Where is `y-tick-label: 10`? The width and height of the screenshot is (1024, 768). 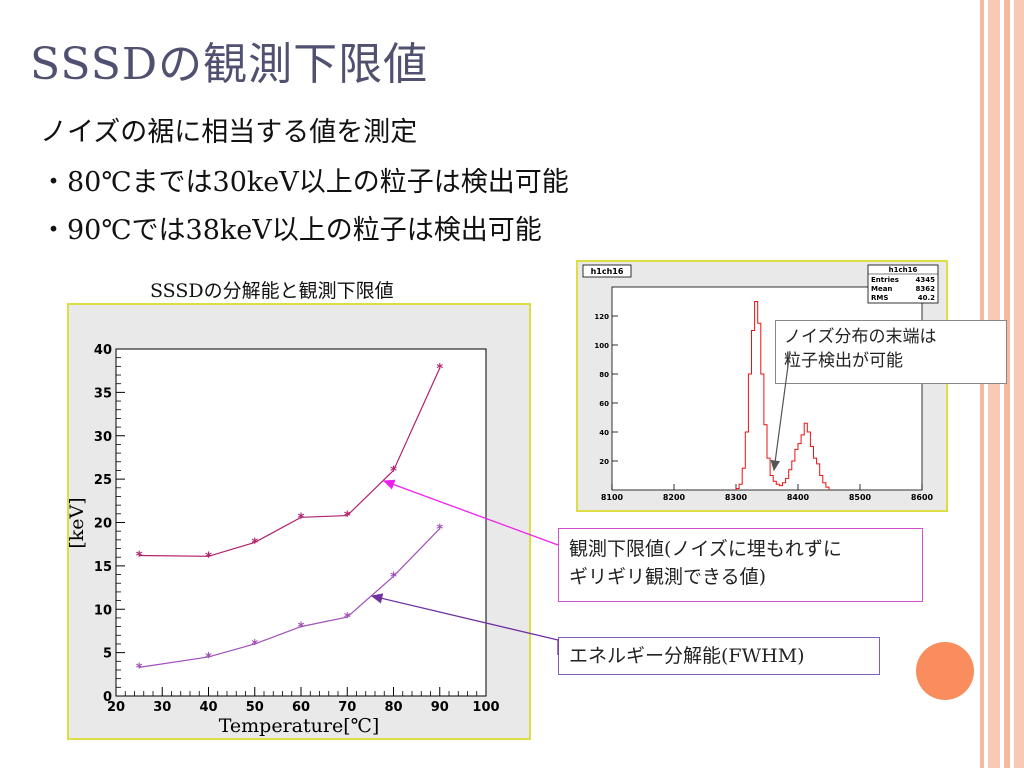 y-tick-label: 10 is located at coordinates (103, 610).